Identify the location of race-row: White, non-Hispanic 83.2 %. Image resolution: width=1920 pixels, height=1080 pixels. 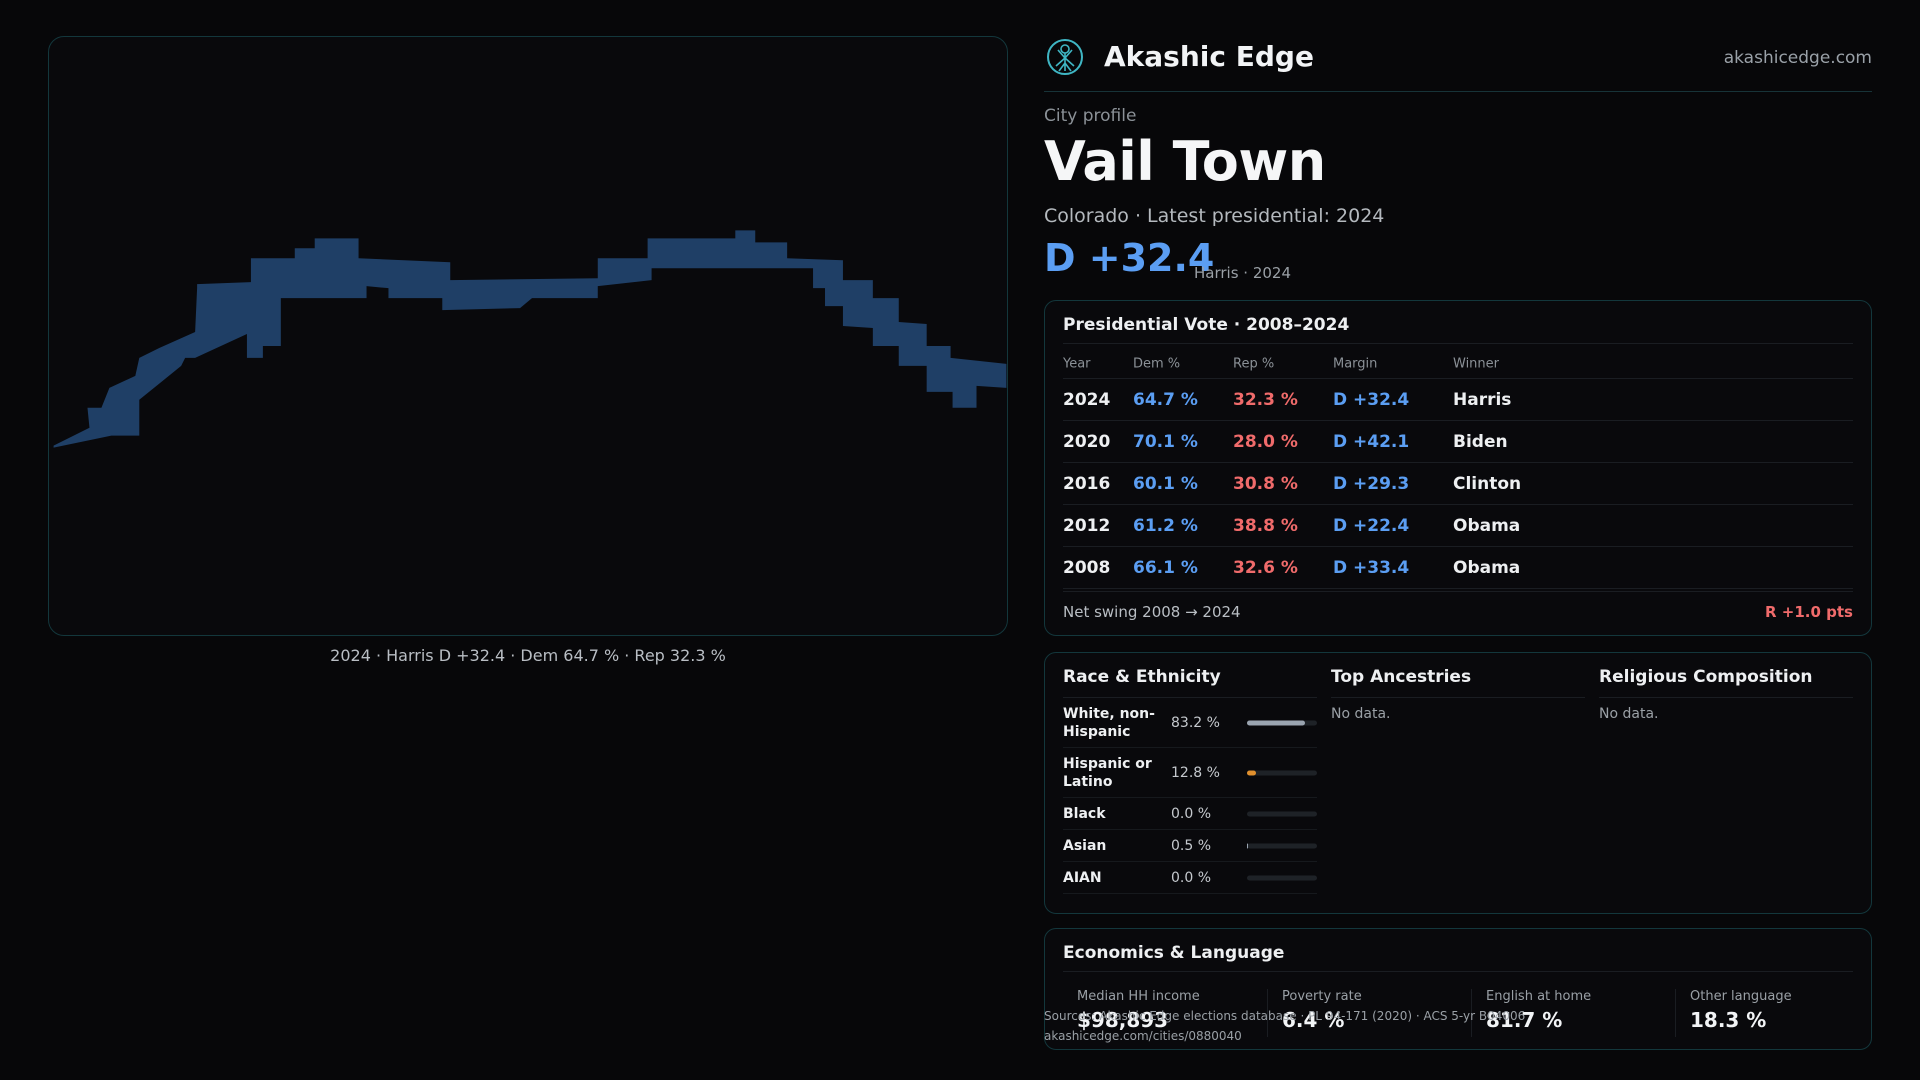
(1190, 723).